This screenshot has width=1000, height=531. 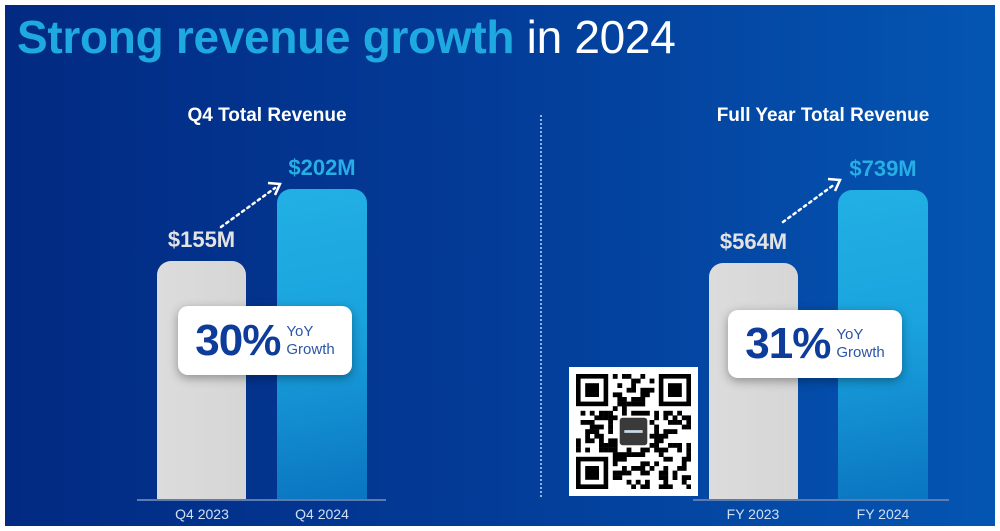 I want to click on title-highlight: Strong revenue growth, so click(x=266, y=37).